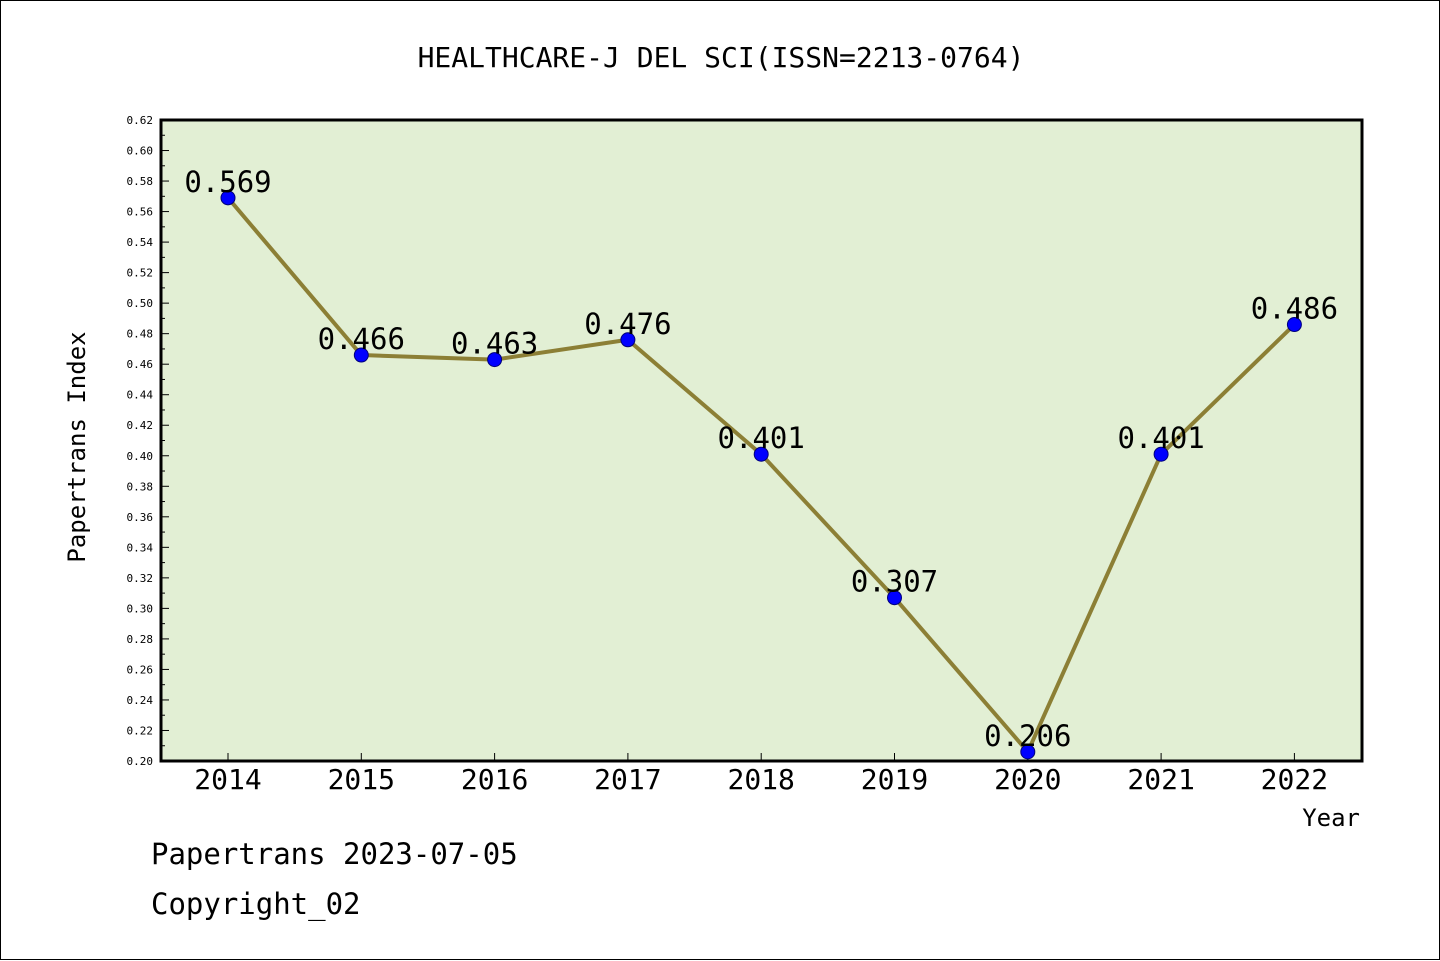 The height and width of the screenshot is (961, 1440). What do you see at coordinates (140, 700) in the screenshot?
I see `y-tick-label: 0.24` at bounding box center [140, 700].